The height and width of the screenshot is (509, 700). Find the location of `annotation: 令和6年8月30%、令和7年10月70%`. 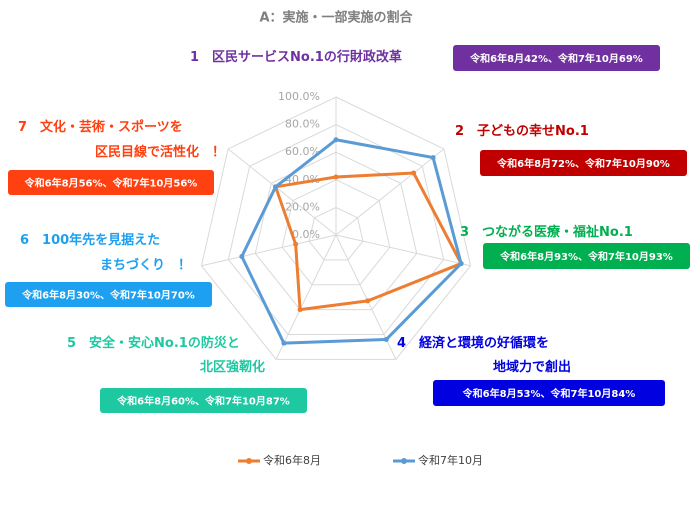

annotation: 令和6年8月30%、令和7年10月70% is located at coordinates (108, 295).